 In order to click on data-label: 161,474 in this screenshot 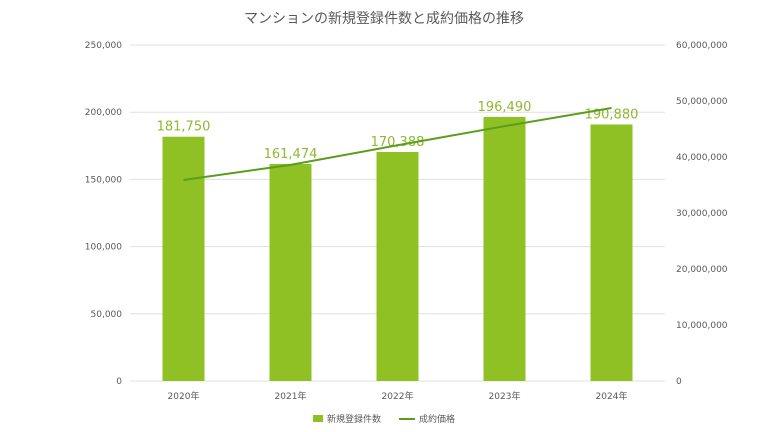, I will do `click(291, 154)`.